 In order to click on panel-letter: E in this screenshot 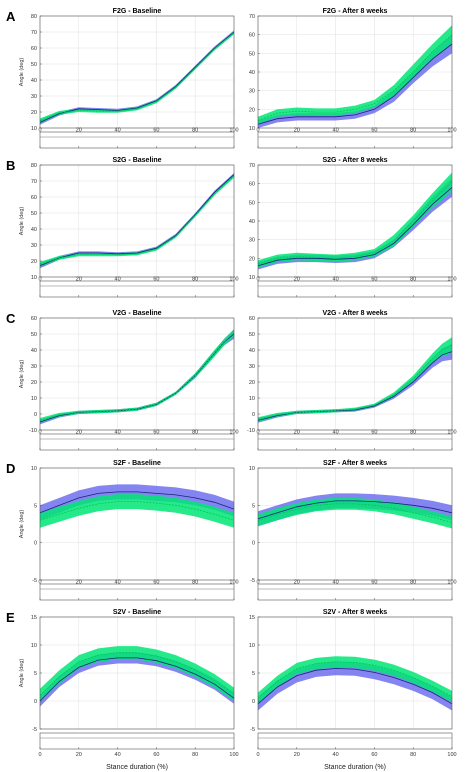, I will do `click(10, 617)`.